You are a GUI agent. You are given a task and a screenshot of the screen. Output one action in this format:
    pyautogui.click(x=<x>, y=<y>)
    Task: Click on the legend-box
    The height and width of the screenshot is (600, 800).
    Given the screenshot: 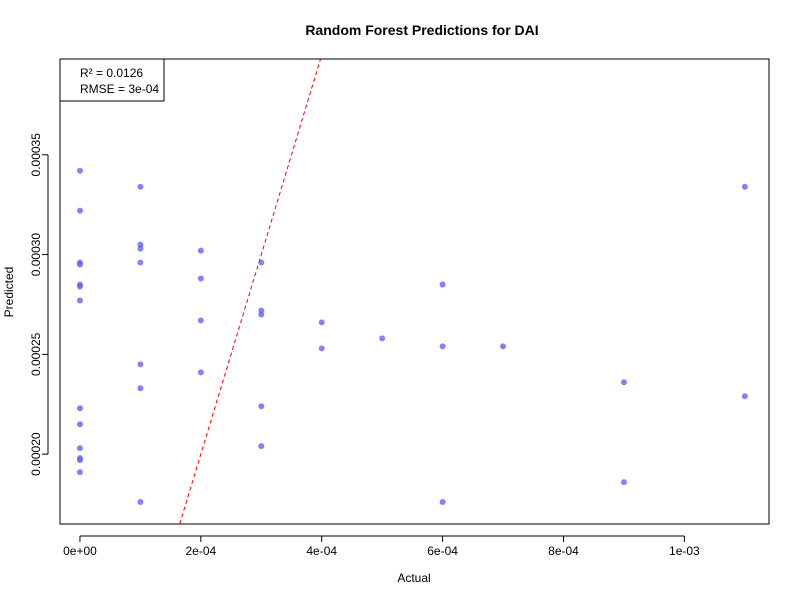 What is the action you would take?
    pyautogui.click(x=112, y=80)
    